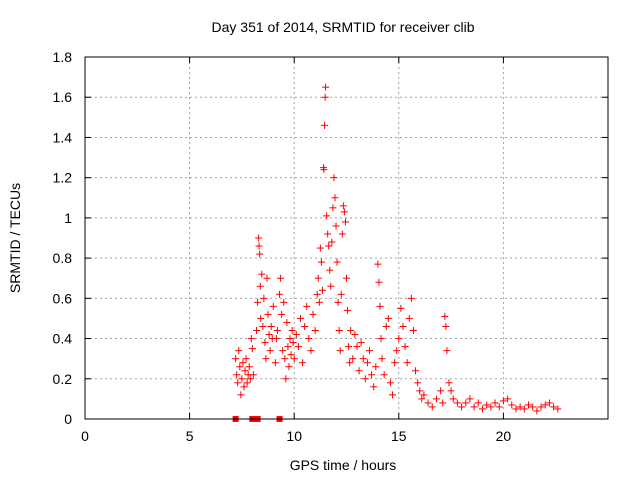  Describe the element at coordinates (63, 137) in the screenshot. I see `y-tick-label: 1.4` at that location.